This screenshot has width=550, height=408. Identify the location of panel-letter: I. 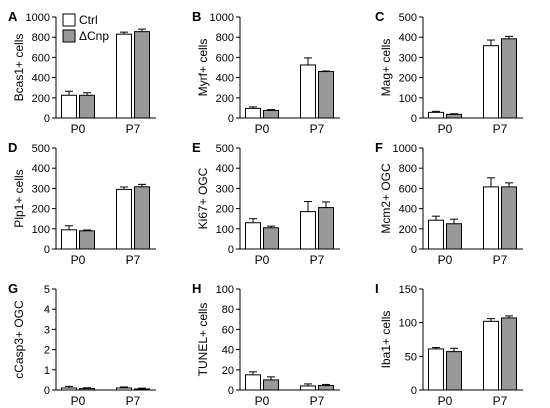
(377, 288).